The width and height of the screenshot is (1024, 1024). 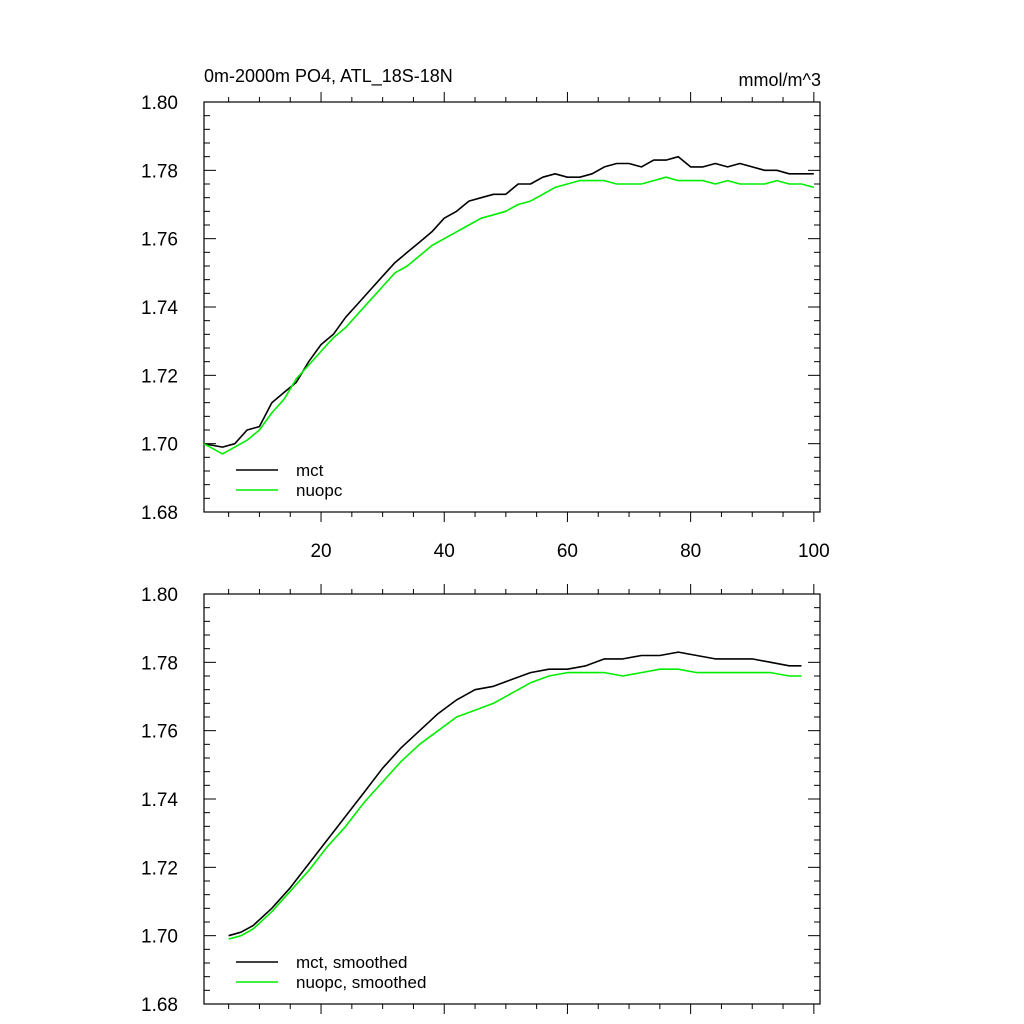 I want to click on x-tick-label: 40, so click(x=444, y=551).